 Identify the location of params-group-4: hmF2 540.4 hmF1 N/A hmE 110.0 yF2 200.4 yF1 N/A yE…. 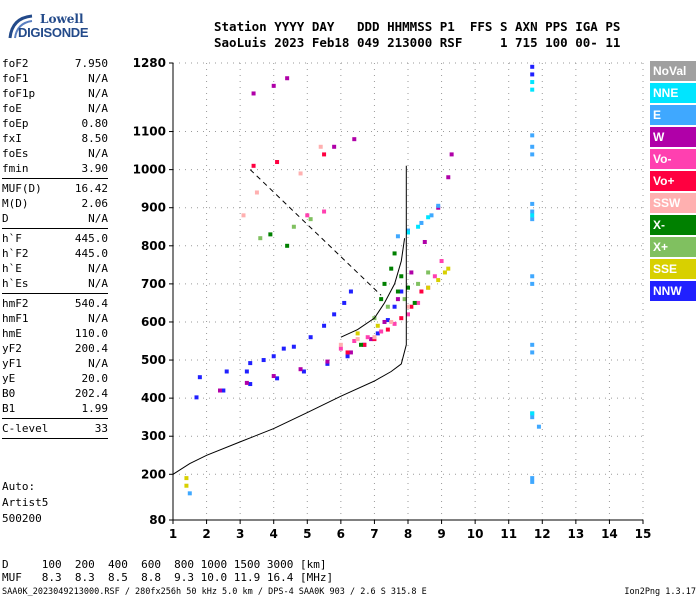
(55, 356).